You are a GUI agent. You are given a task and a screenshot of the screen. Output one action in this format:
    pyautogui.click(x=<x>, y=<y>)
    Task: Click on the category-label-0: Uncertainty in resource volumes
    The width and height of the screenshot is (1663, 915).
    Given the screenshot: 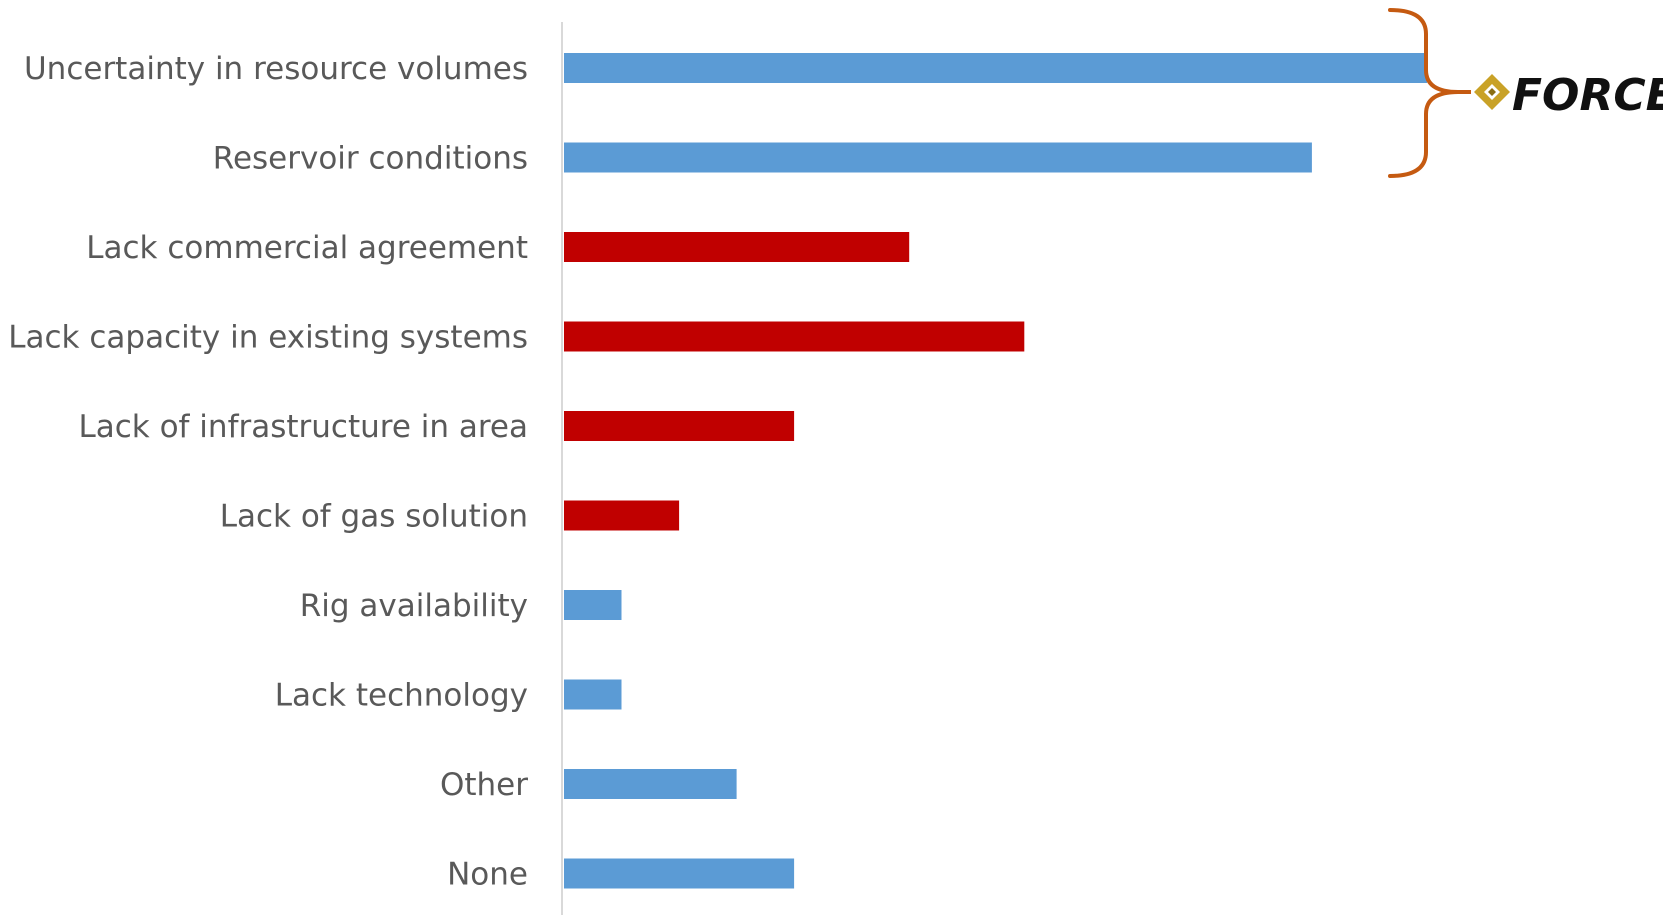 What is the action you would take?
    pyautogui.click(x=276, y=69)
    